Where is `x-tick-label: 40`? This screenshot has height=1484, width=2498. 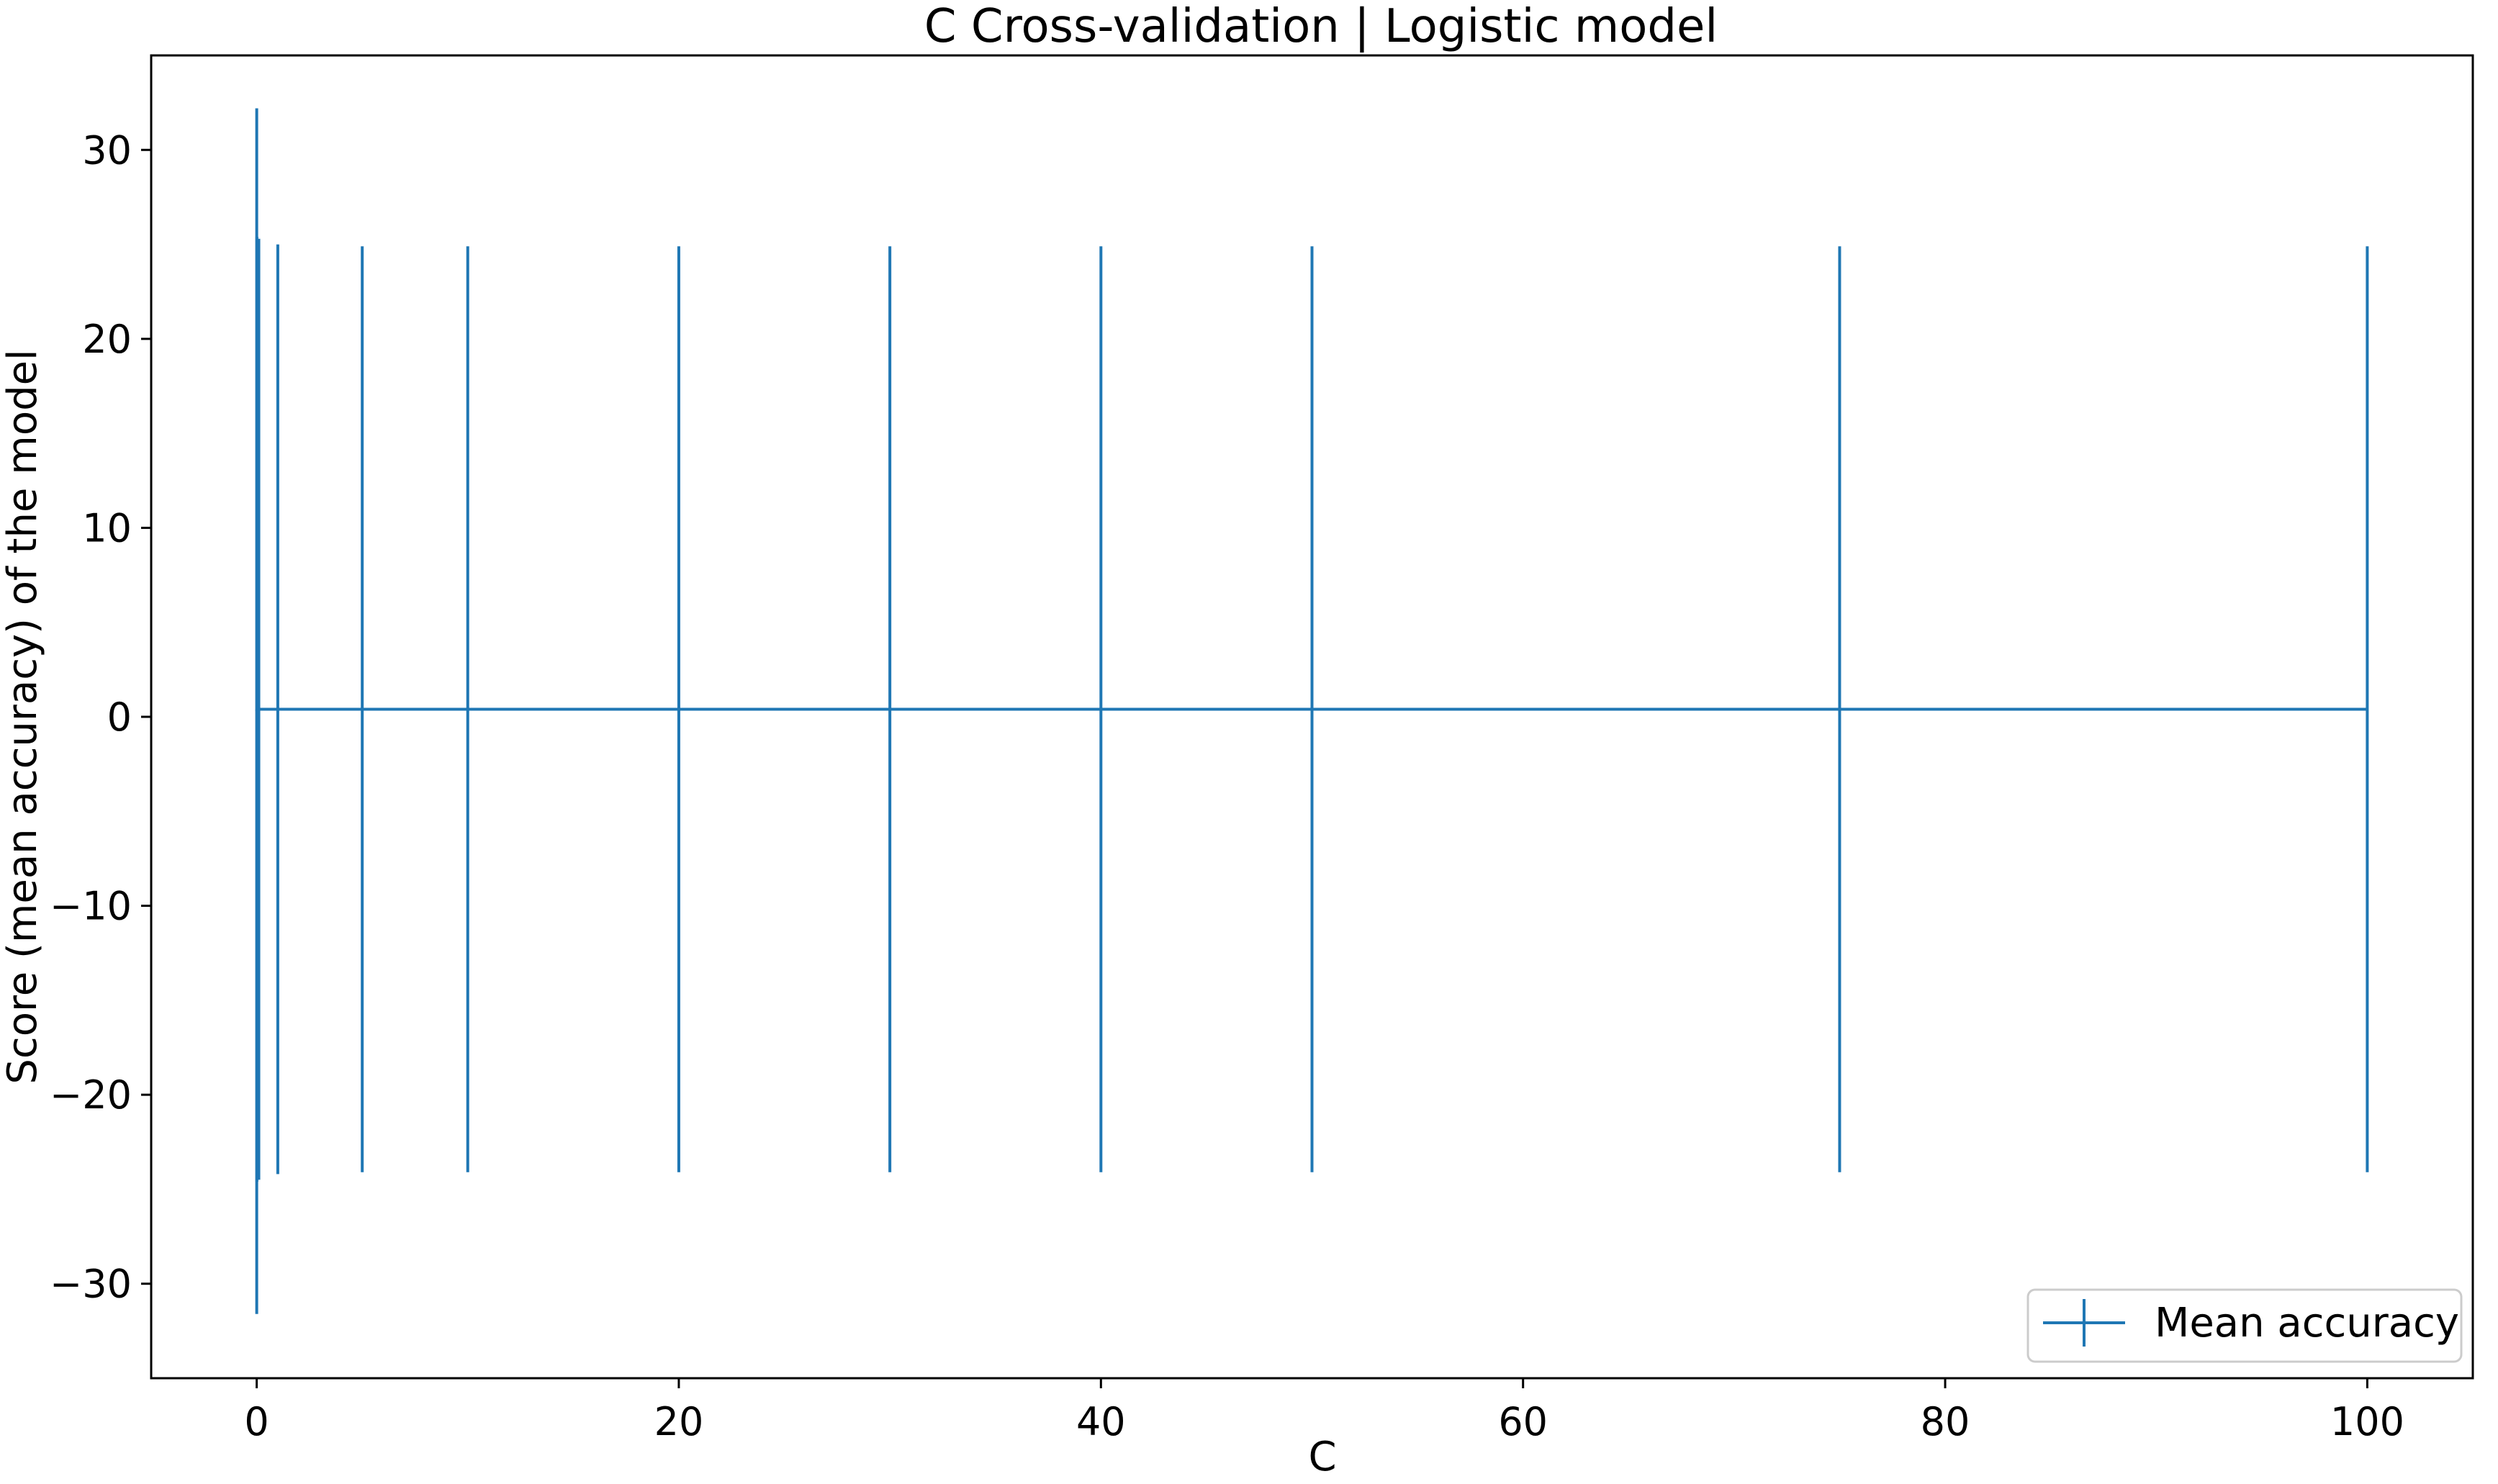
x-tick-label: 40 is located at coordinates (1101, 1421).